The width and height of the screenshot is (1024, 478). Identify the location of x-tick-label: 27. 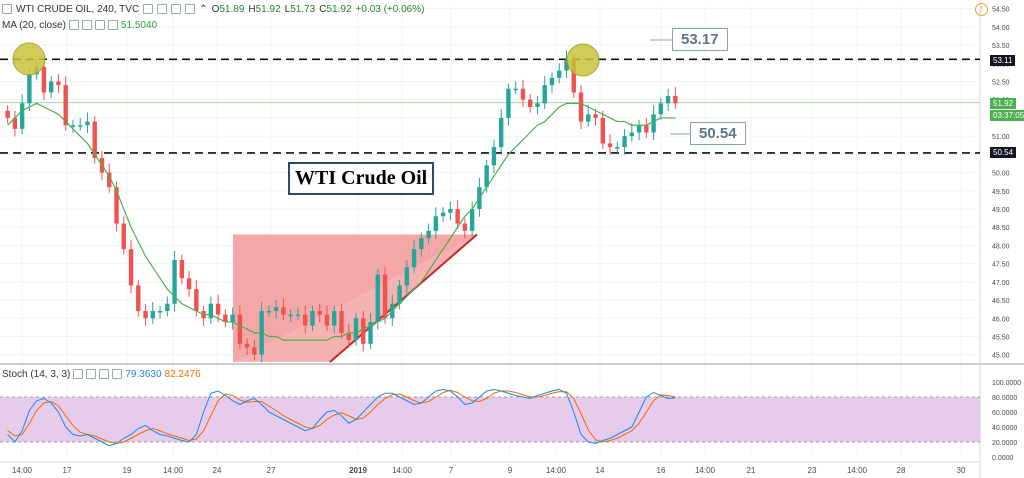
(271, 470).